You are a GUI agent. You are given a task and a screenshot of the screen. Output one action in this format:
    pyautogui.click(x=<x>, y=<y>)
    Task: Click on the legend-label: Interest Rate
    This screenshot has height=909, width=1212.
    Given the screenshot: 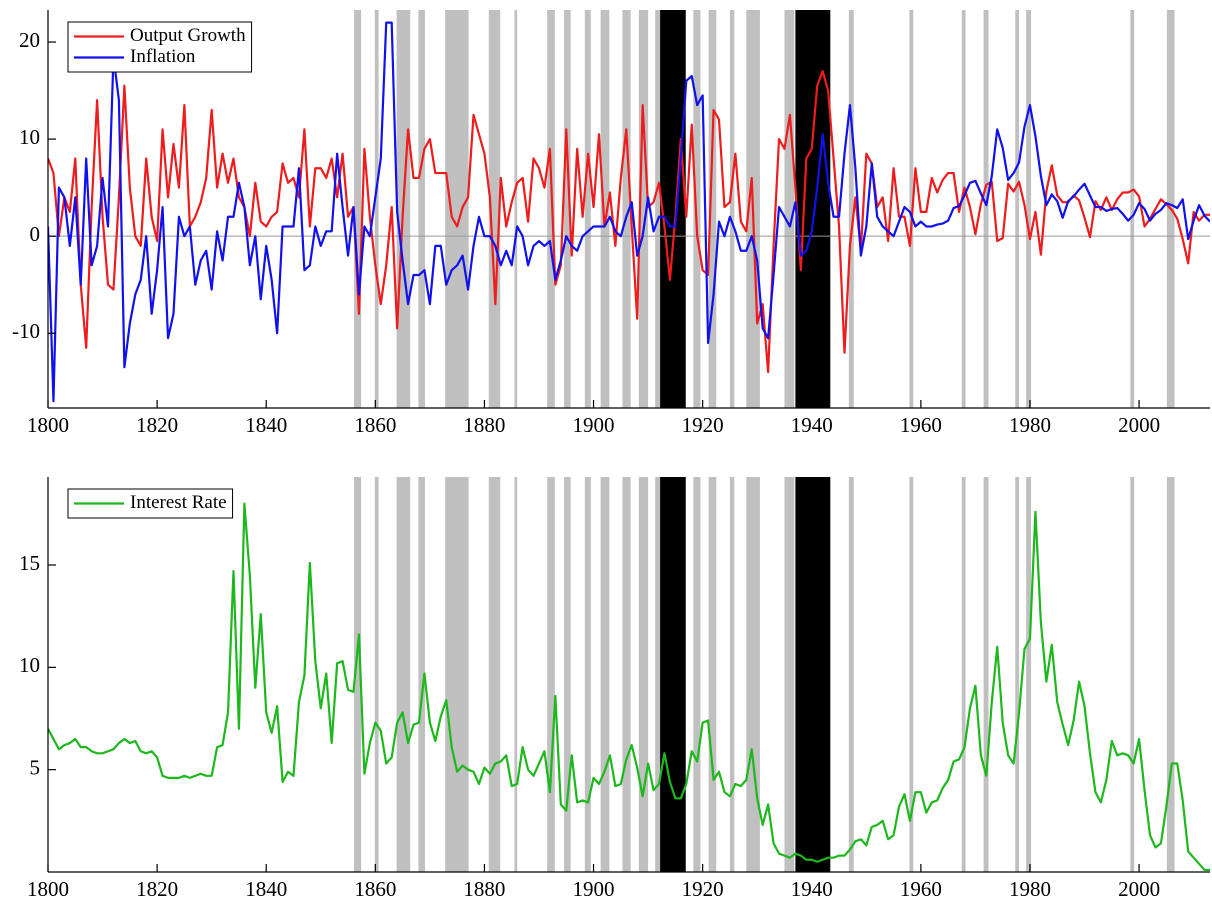 What is the action you would take?
    pyautogui.click(x=178, y=502)
    